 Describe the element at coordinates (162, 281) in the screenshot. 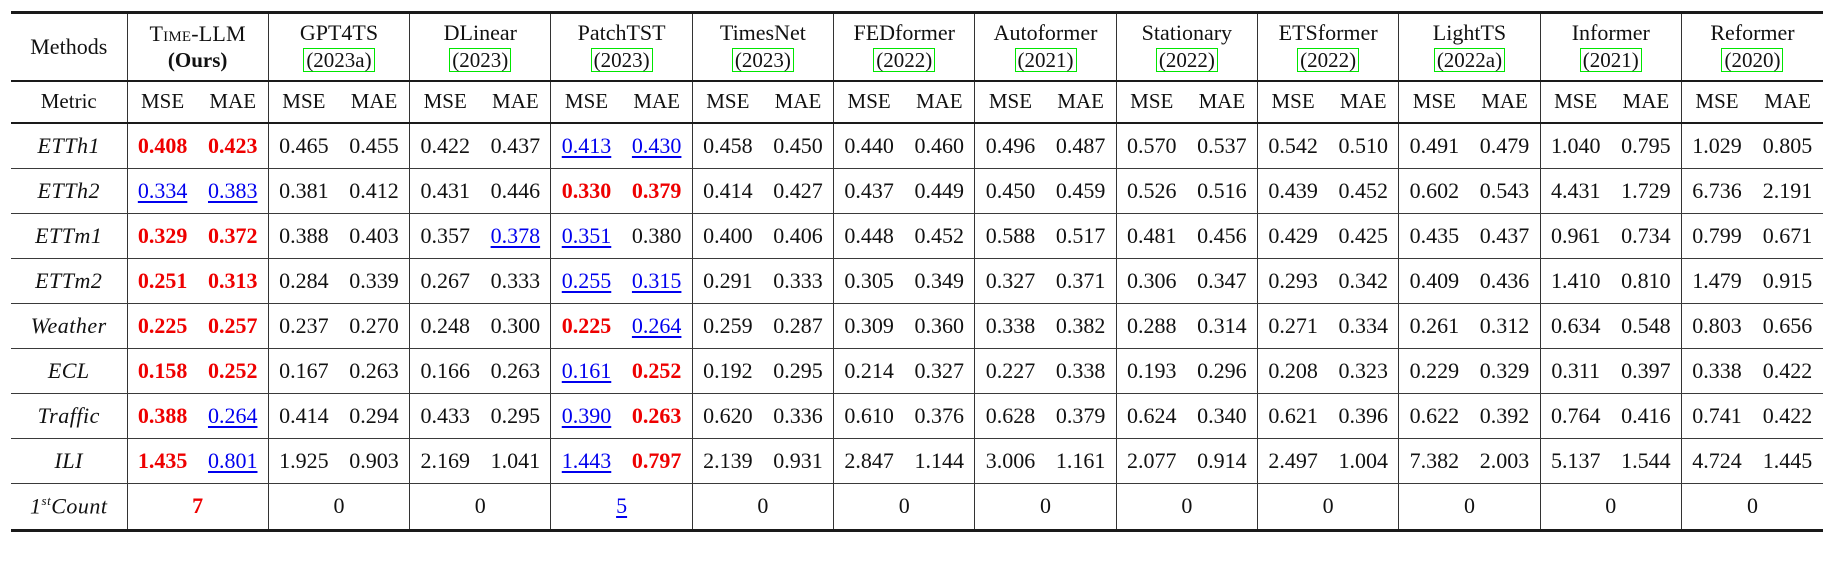

I see `metric-value: 0.251` at that location.